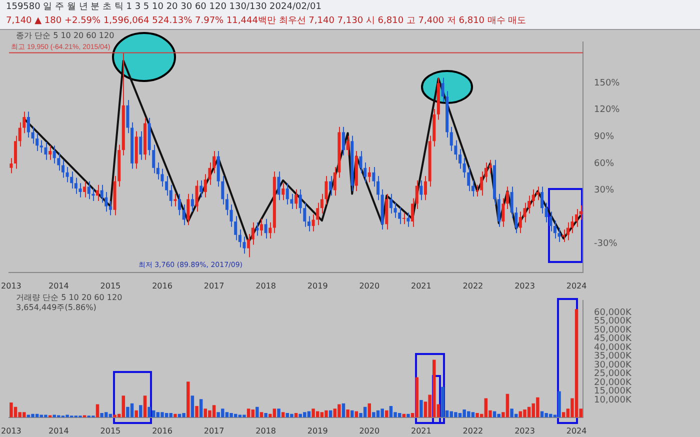  Describe the element at coordinates (606, 244) in the screenshot. I see `y-tick-label: -30%` at that location.